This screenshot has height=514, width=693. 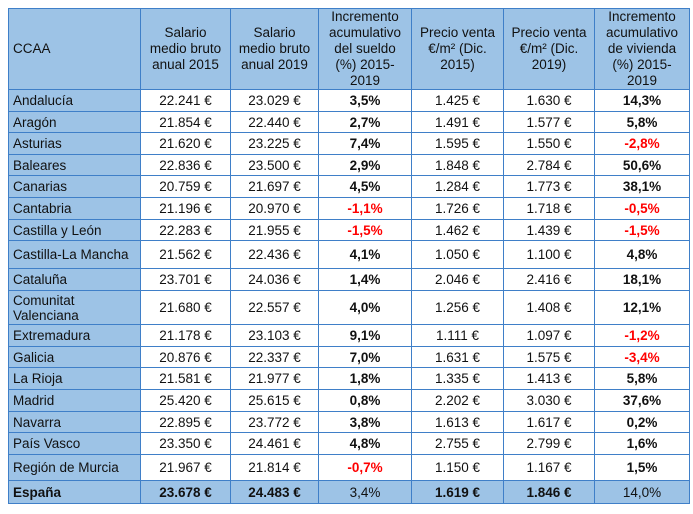 I want to click on cell-salary-2015: 21.562 €, so click(x=185, y=254).